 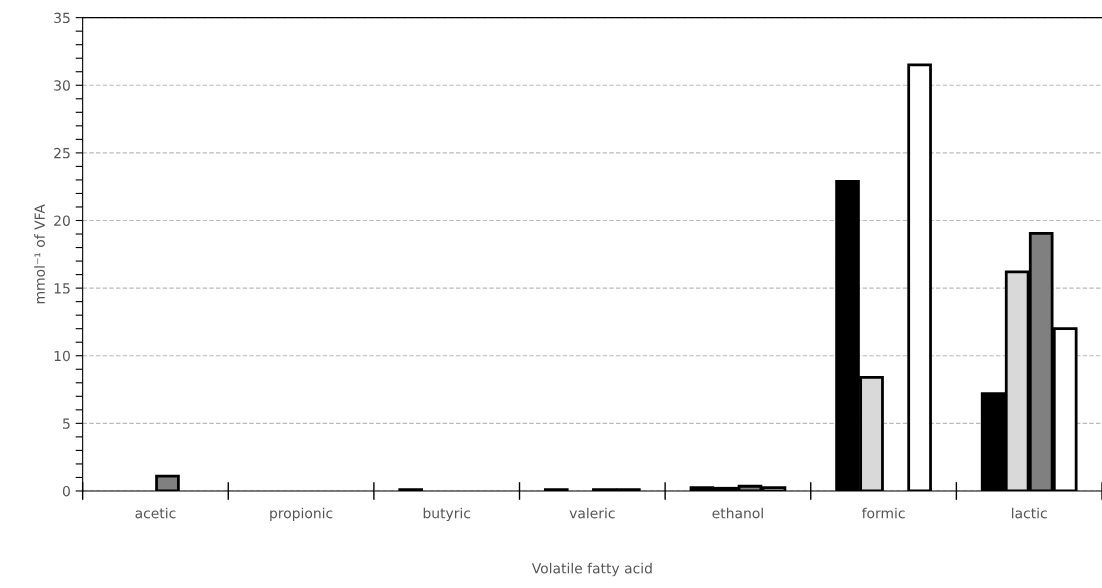 I want to click on x-axis-title: Volatile fatty acid, so click(x=591, y=569).